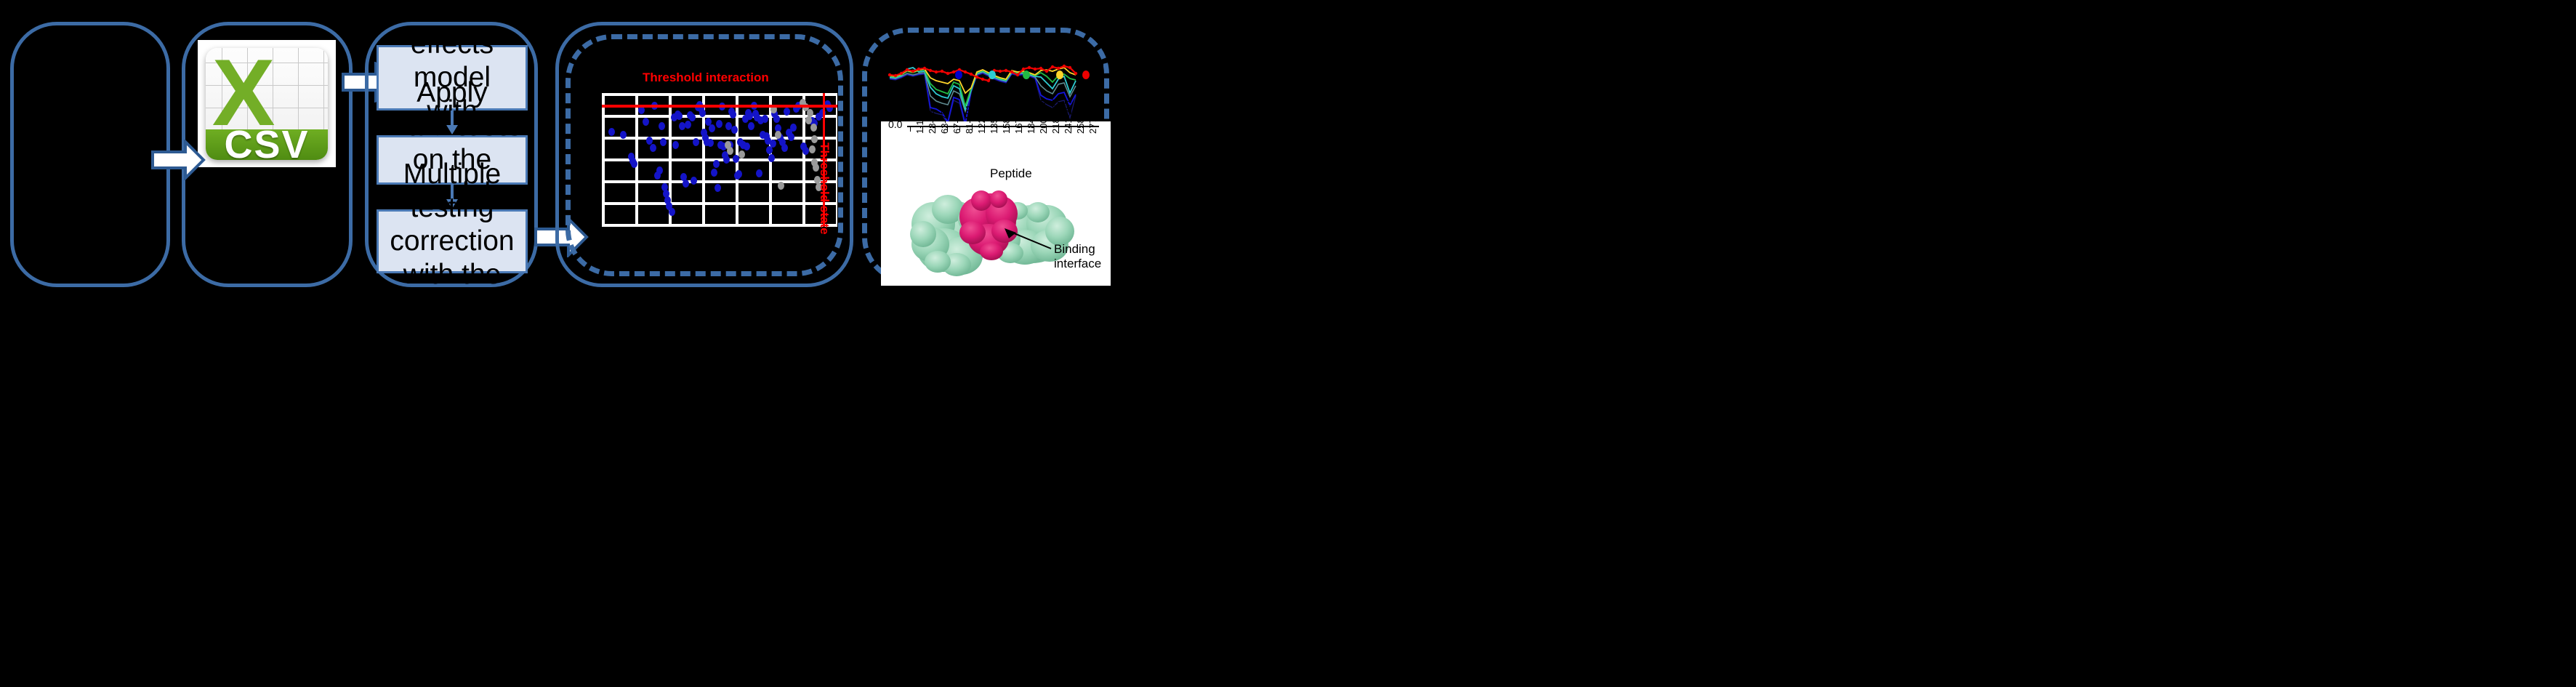  What do you see at coordinates (988, 225) in the screenshot?
I see `protein-magenta-chain` at bounding box center [988, 225].